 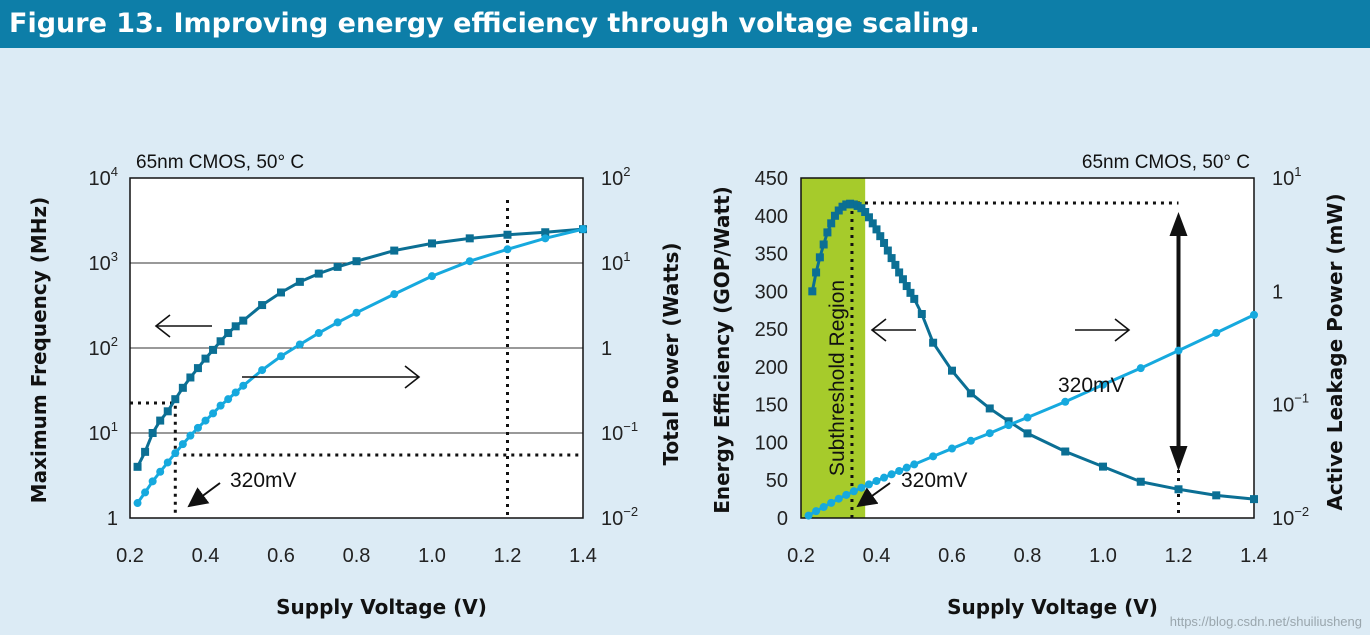 What do you see at coordinates (103, 347) in the screenshot?
I see `chart-1-y-tick-label: 10²` at bounding box center [103, 347].